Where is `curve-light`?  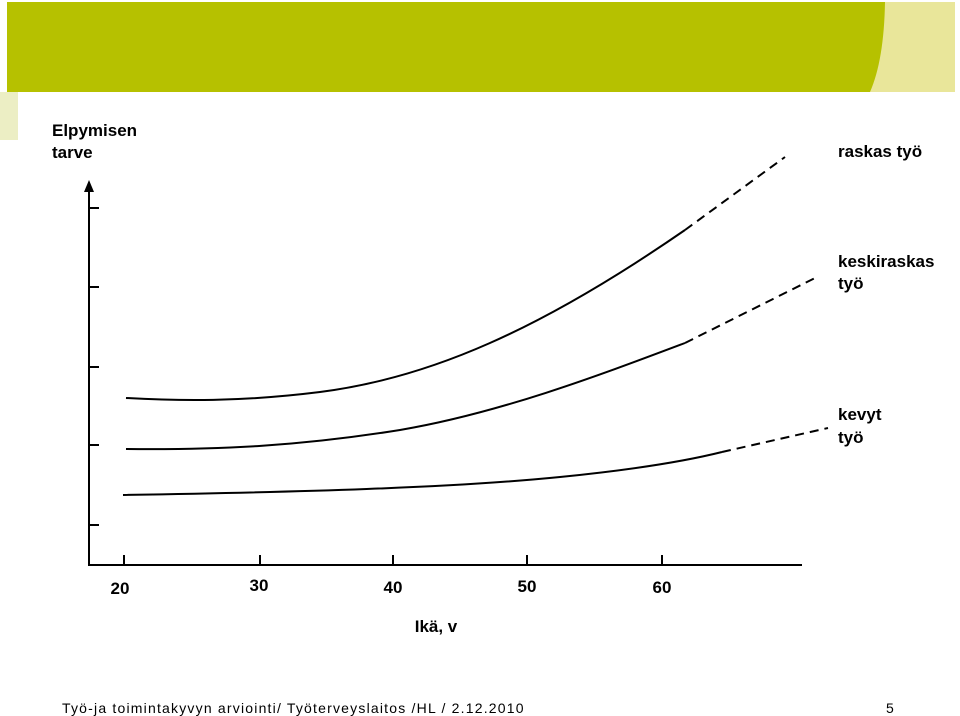 curve-light is located at coordinates (422, 473).